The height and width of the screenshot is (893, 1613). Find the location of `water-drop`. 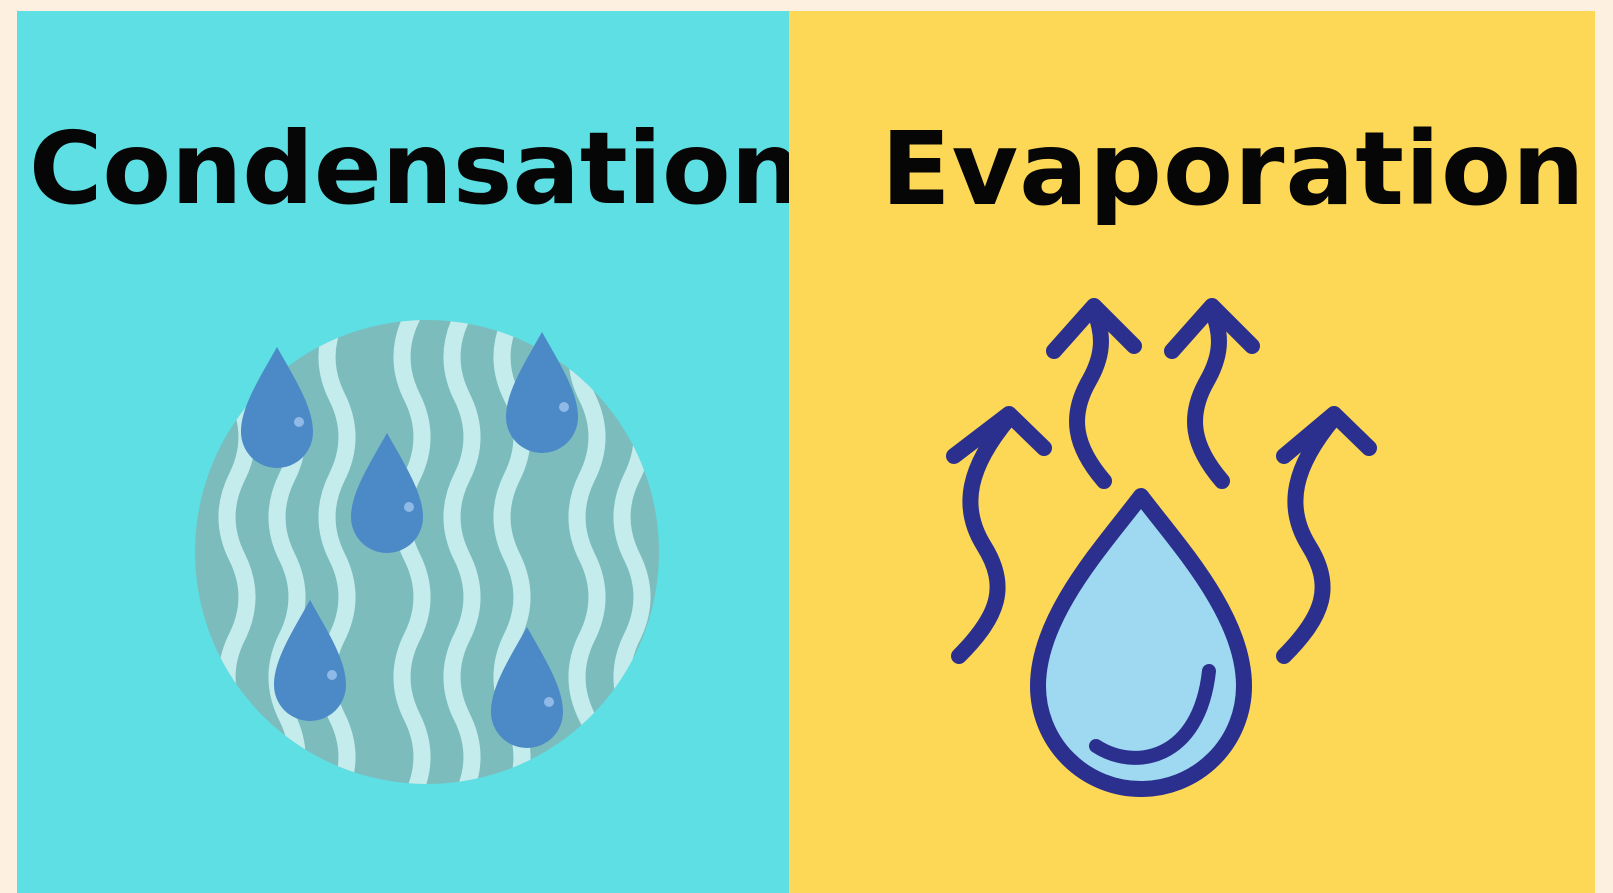

water-drop is located at coordinates (1141, 642).